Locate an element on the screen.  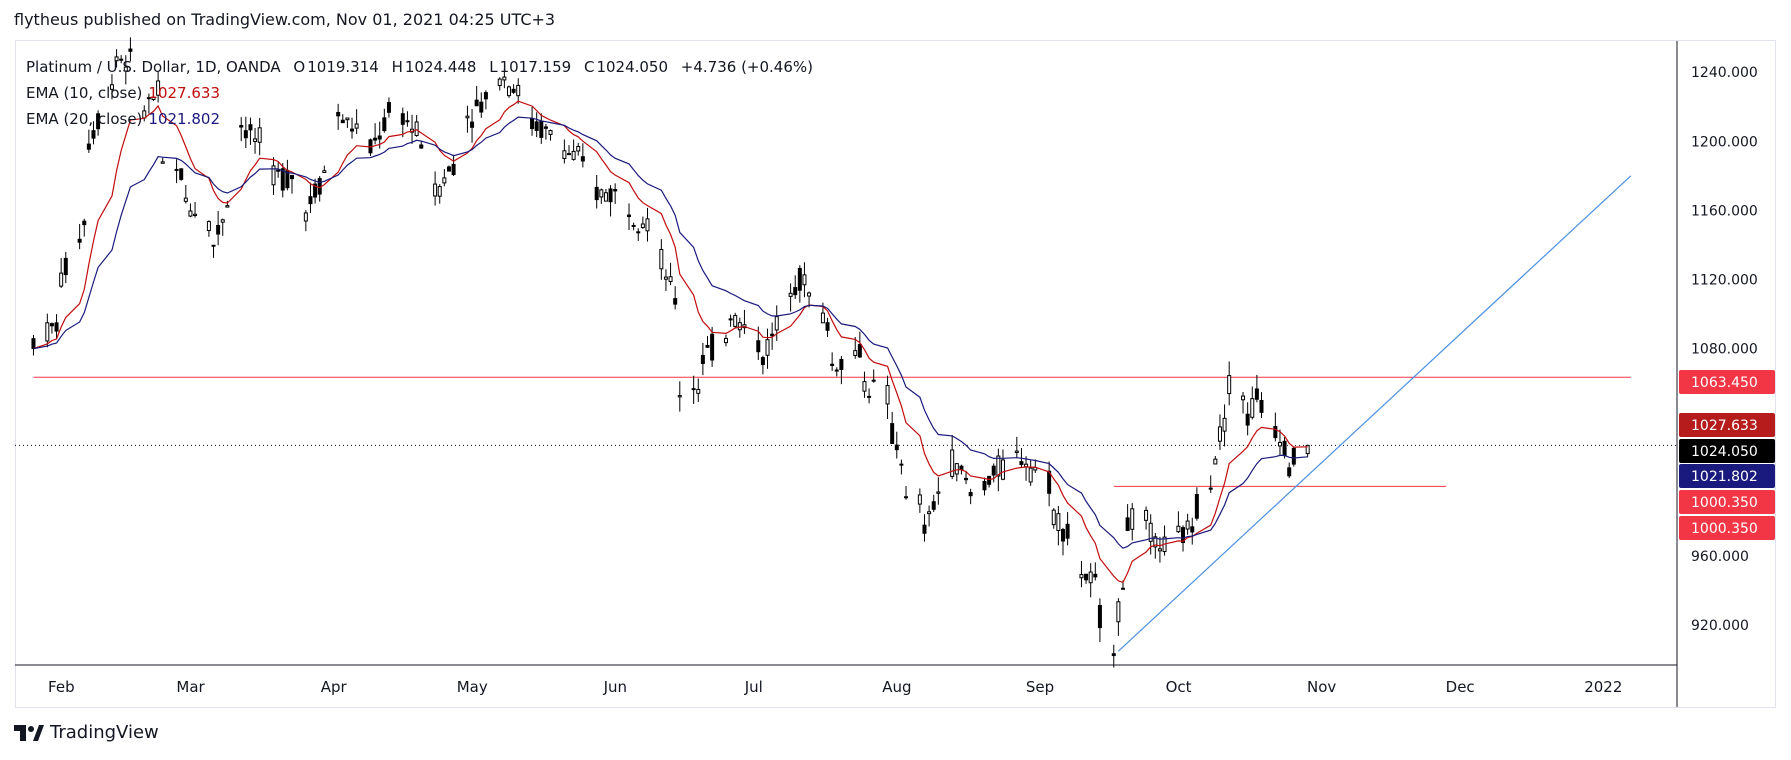
symbol-name: Platinum / U.S. Dollar, 1D, OANDA is located at coordinates (153, 67).